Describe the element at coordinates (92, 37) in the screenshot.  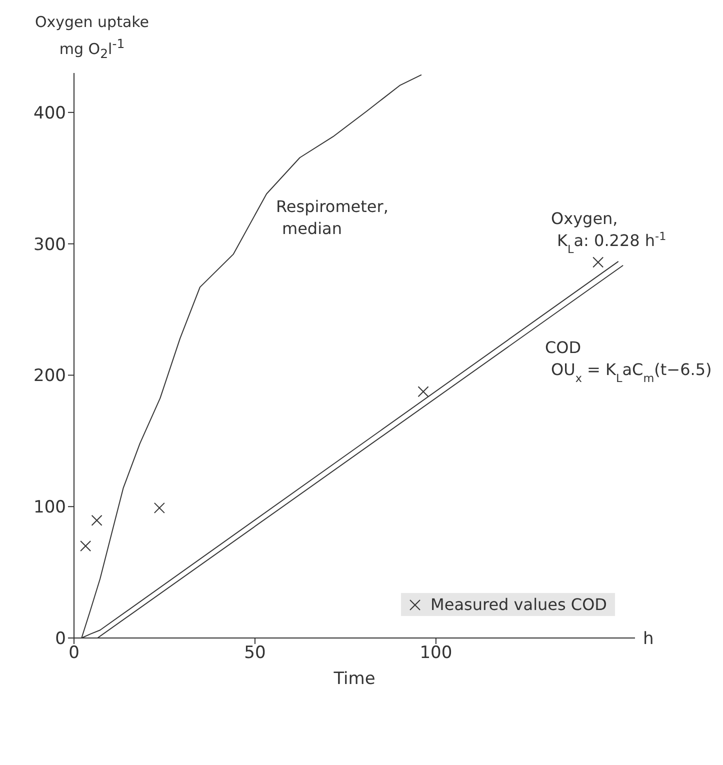
I see `y-axis-title: Oxygen uptake mg O$_{2}$l$^{-1}$` at that location.